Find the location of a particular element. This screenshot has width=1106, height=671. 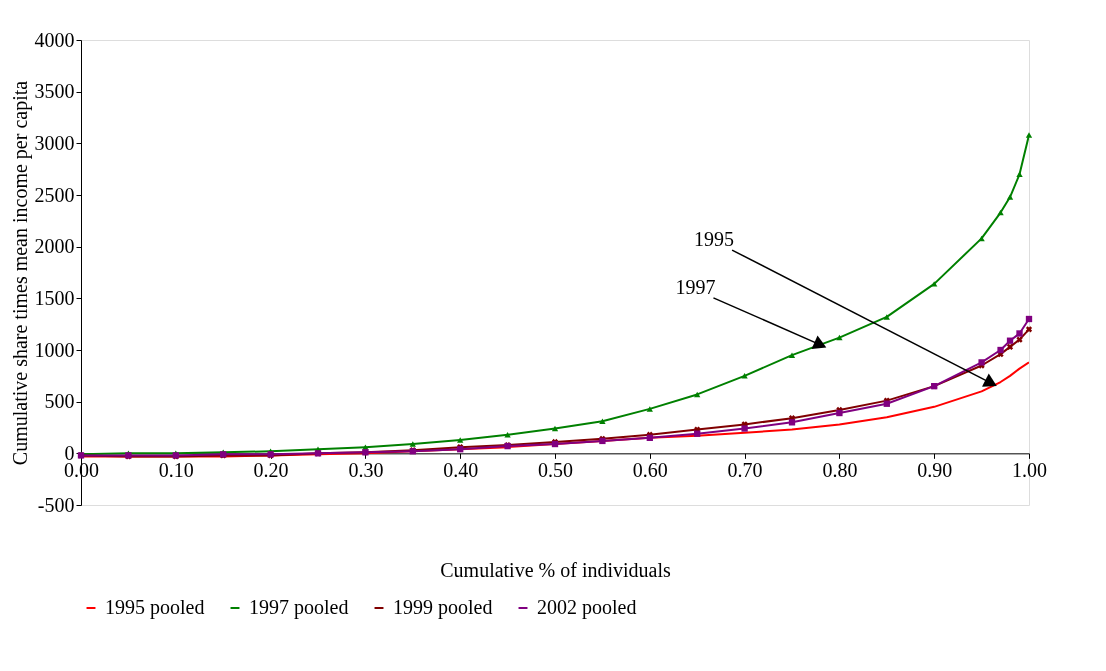

x-tick-label: 0.70 is located at coordinates (745, 469).